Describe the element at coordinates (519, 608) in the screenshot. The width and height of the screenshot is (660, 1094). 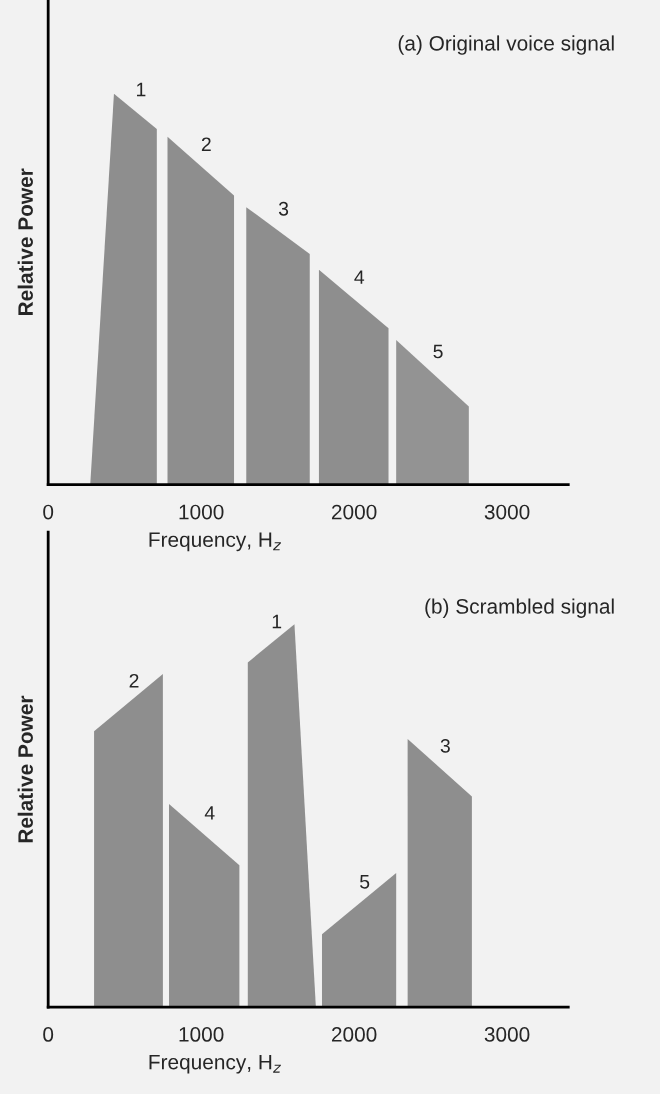
I see `chart-title: (b) Scrambled signal` at that location.